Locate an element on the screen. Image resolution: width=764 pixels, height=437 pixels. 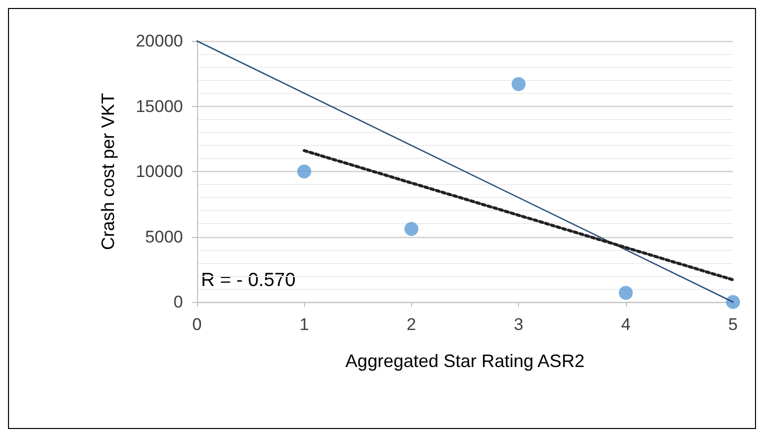
x-tick-label: 0 is located at coordinates (197, 324).